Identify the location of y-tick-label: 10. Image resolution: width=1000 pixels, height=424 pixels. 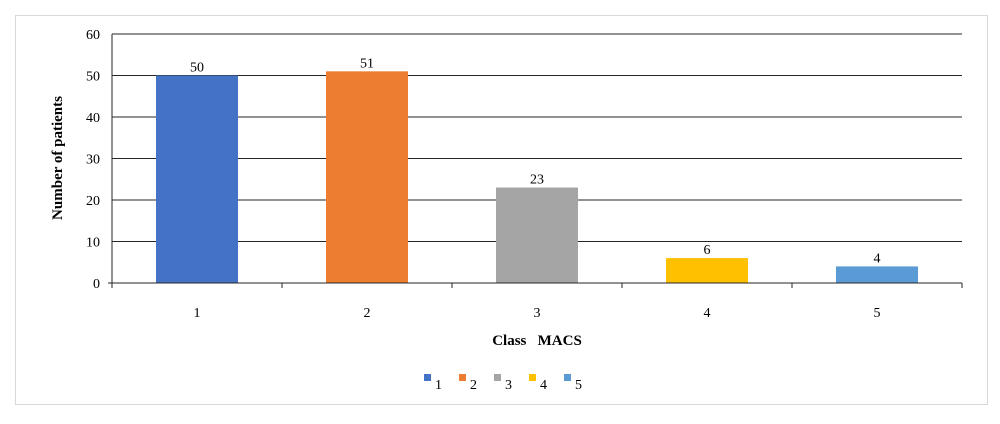
(93, 243).